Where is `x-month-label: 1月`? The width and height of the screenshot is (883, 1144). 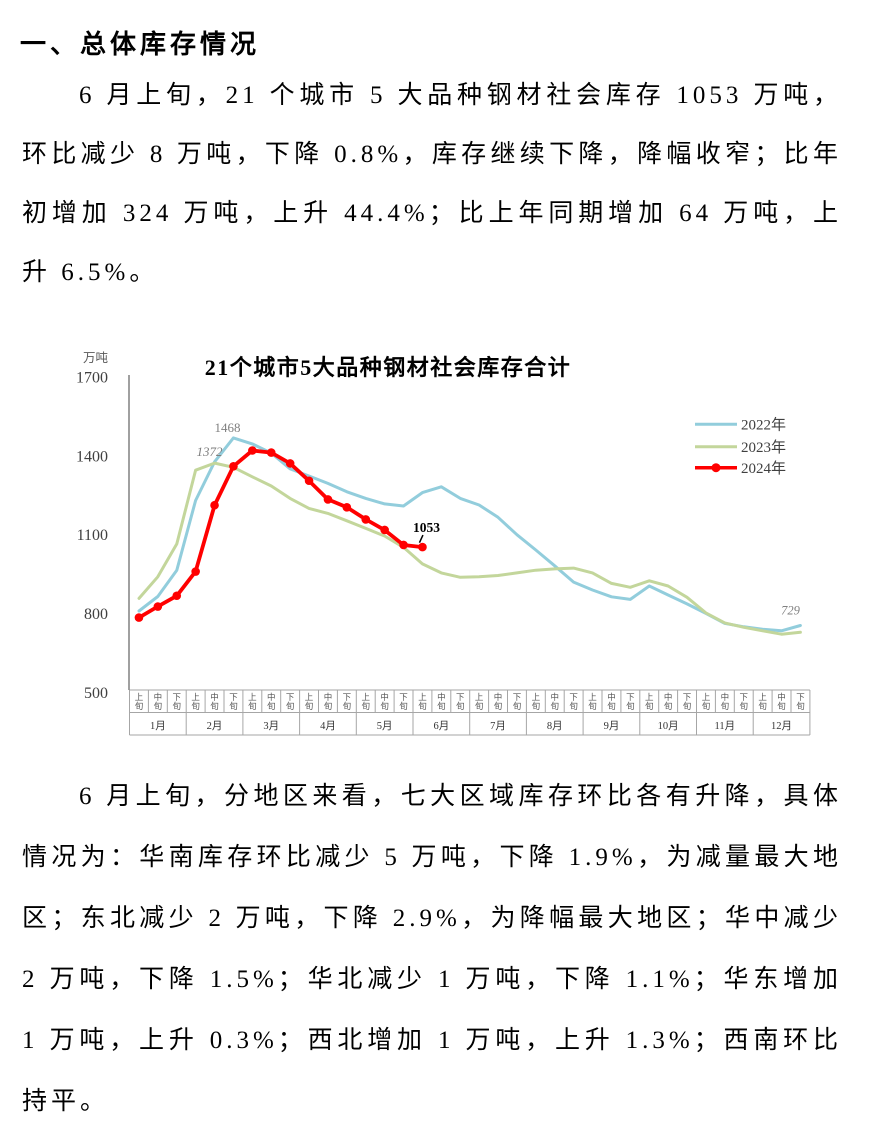
x-month-label: 1月 is located at coordinates (158, 726).